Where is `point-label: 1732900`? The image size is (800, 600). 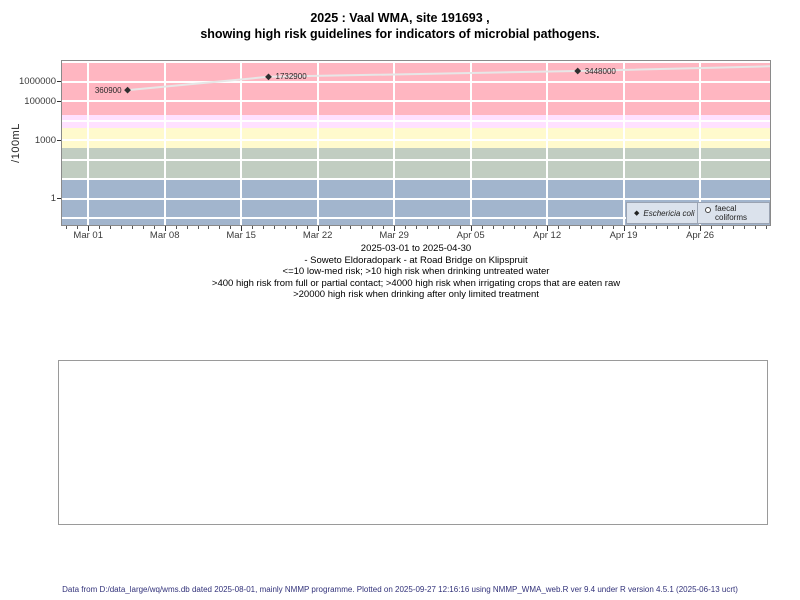 point-label: 1732900 is located at coordinates (291, 77).